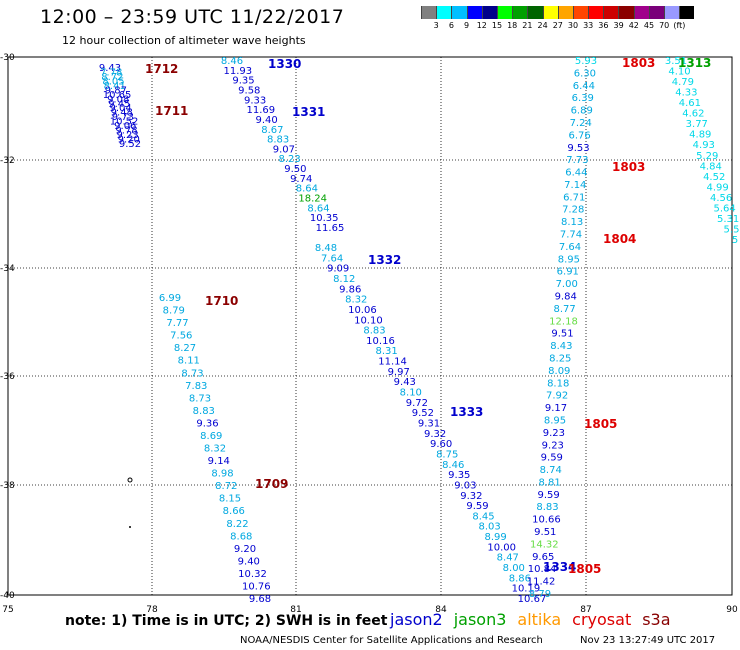 The width and height of the screenshot is (740, 650). What do you see at coordinates (697, 124) in the screenshot?
I see `wave-height-value: 3.77` at bounding box center [697, 124].